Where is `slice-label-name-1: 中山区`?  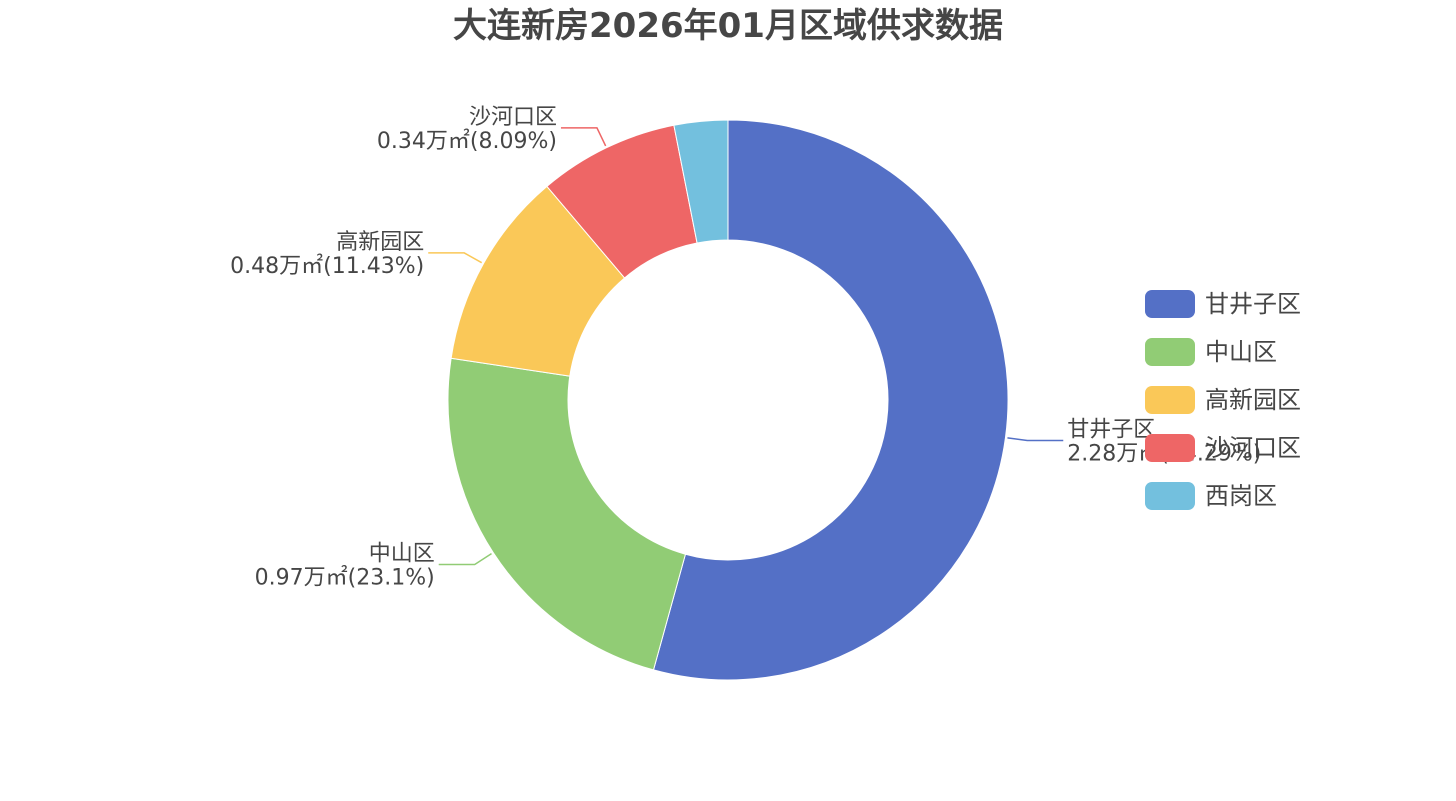
slice-label-name-1: 中山区 is located at coordinates (402, 553).